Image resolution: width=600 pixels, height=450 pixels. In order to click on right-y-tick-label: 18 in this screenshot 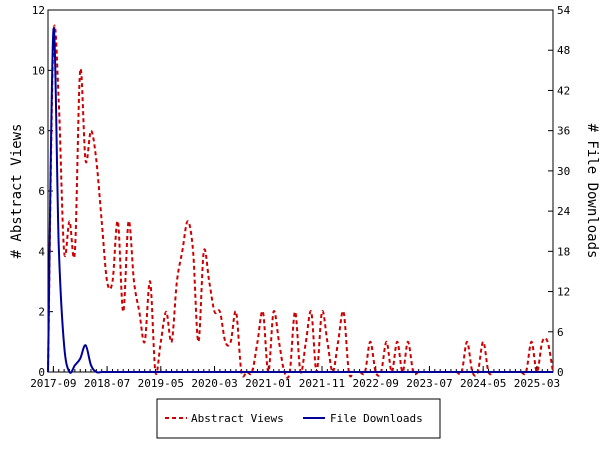, I will do `click(563, 251)`.